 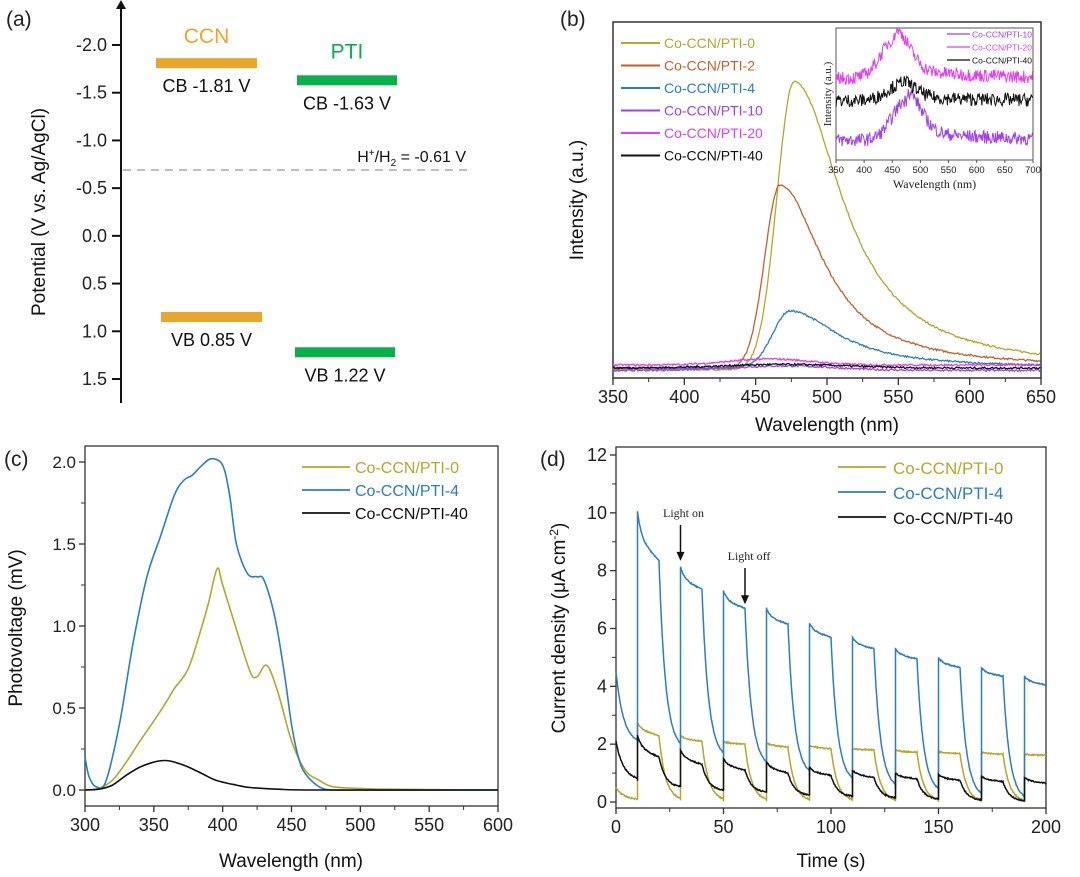 What do you see at coordinates (613, 397) in the screenshot?
I see `panel-b-xtick-label: 350` at bounding box center [613, 397].